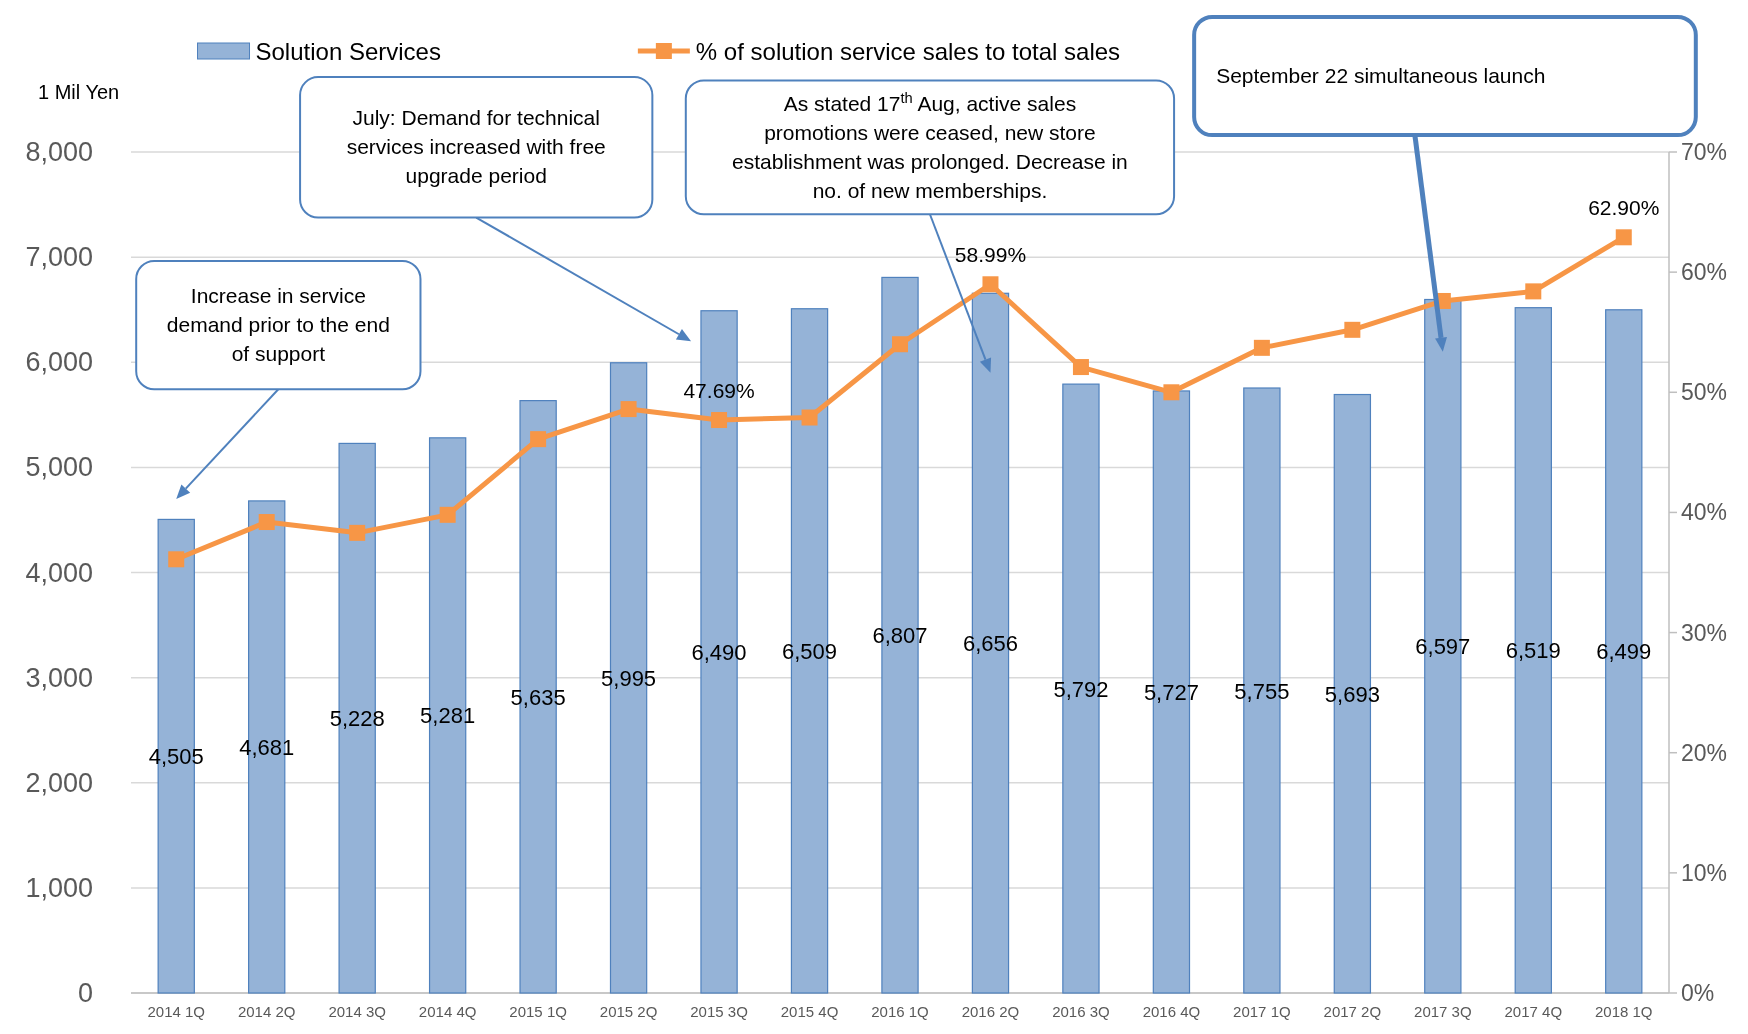  Describe the element at coordinates (266, 1011) in the screenshot. I see `x-tick-label: 2014 2Q` at that location.